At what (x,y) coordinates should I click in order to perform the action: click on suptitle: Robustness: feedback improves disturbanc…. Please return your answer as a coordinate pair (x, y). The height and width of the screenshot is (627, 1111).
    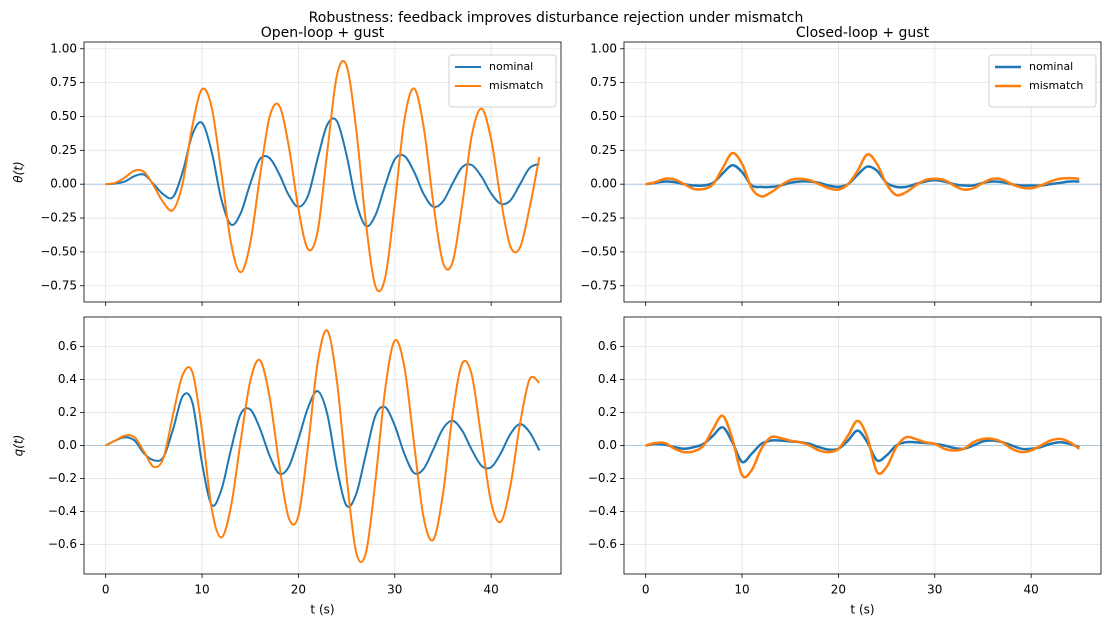
    Looking at the image, I should click on (556, 18).